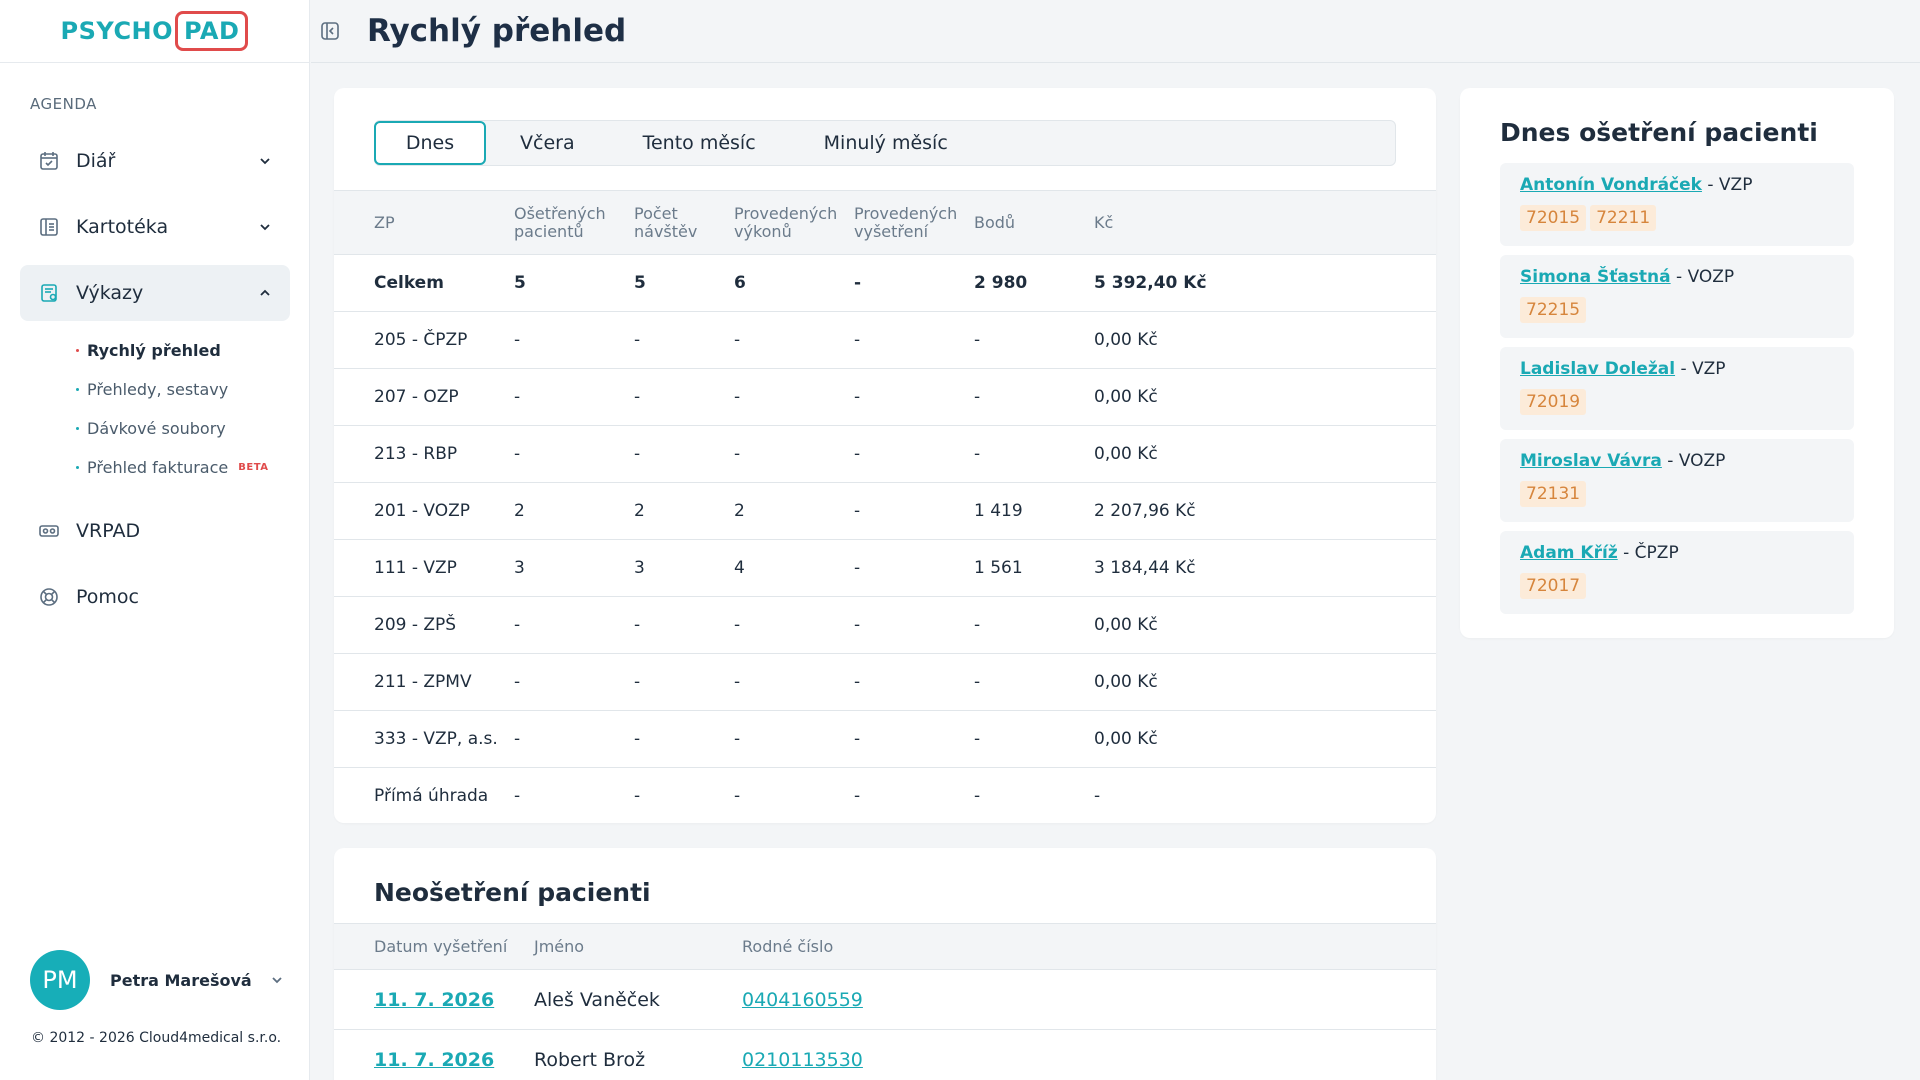 The height and width of the screenshot is (1080, 1920). I want to click on table-cell: 2 980, so click(1034, 283).